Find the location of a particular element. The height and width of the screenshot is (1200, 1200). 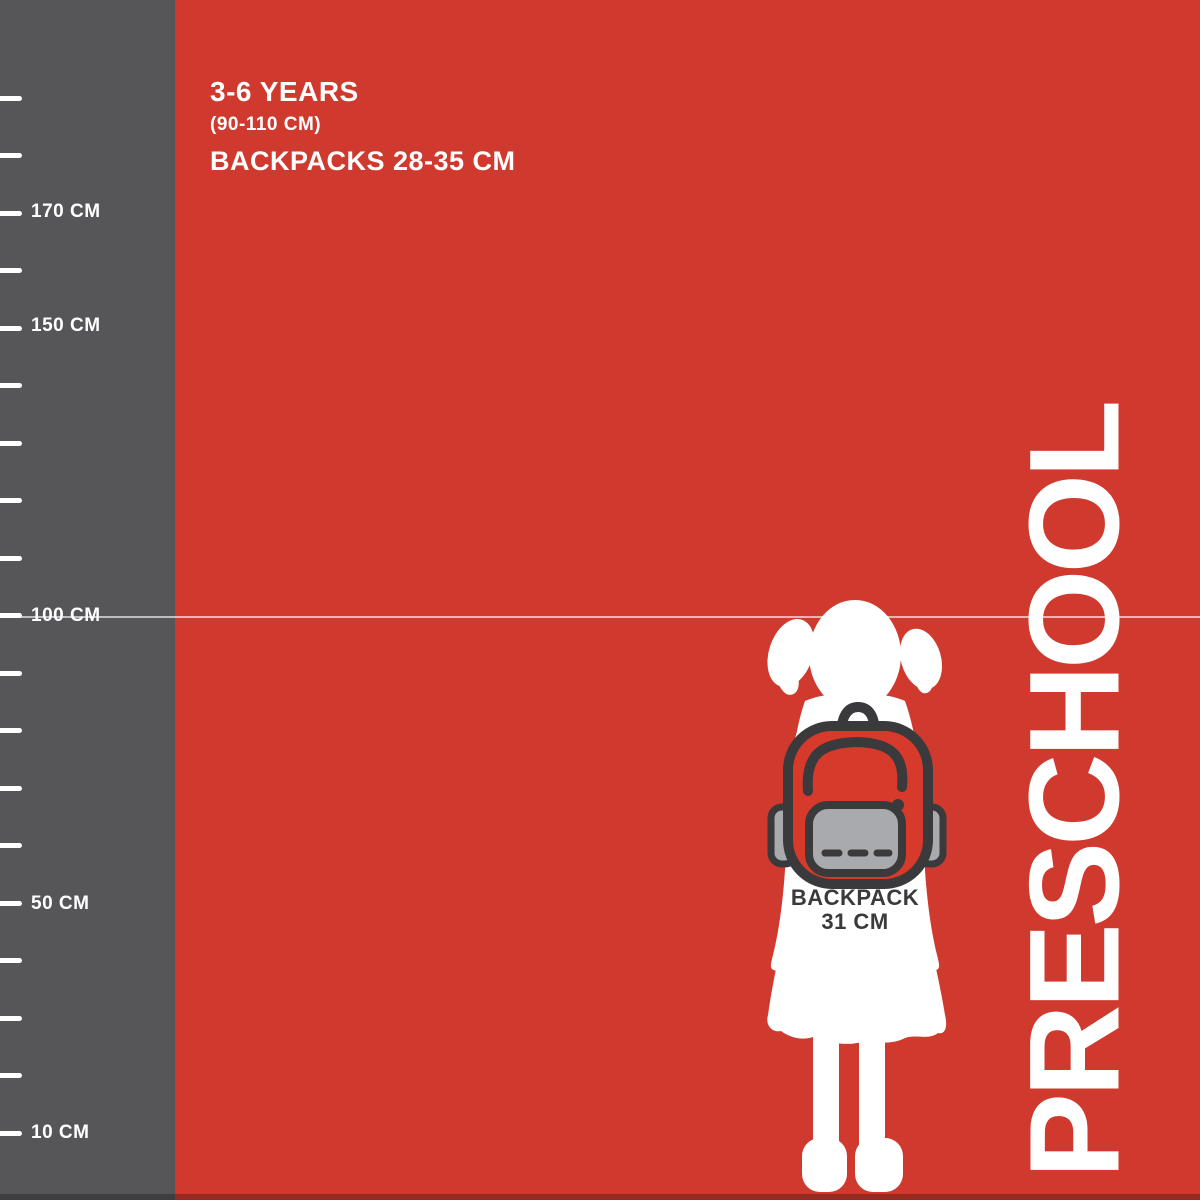

section-title: PRESCHOOL is located at coordinates (1075, 791).